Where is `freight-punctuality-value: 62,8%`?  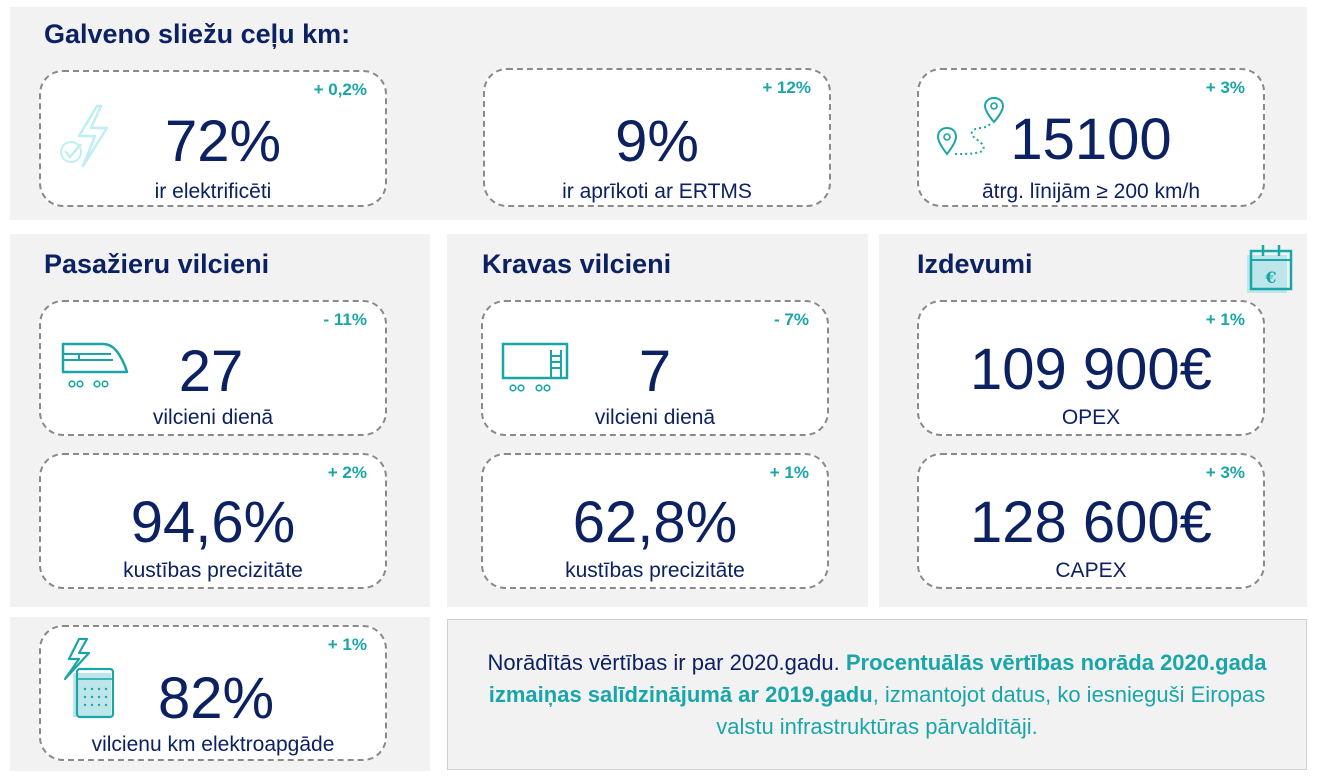 freight-punctuality-value: 62,8% is located at coordinates (655, 522).